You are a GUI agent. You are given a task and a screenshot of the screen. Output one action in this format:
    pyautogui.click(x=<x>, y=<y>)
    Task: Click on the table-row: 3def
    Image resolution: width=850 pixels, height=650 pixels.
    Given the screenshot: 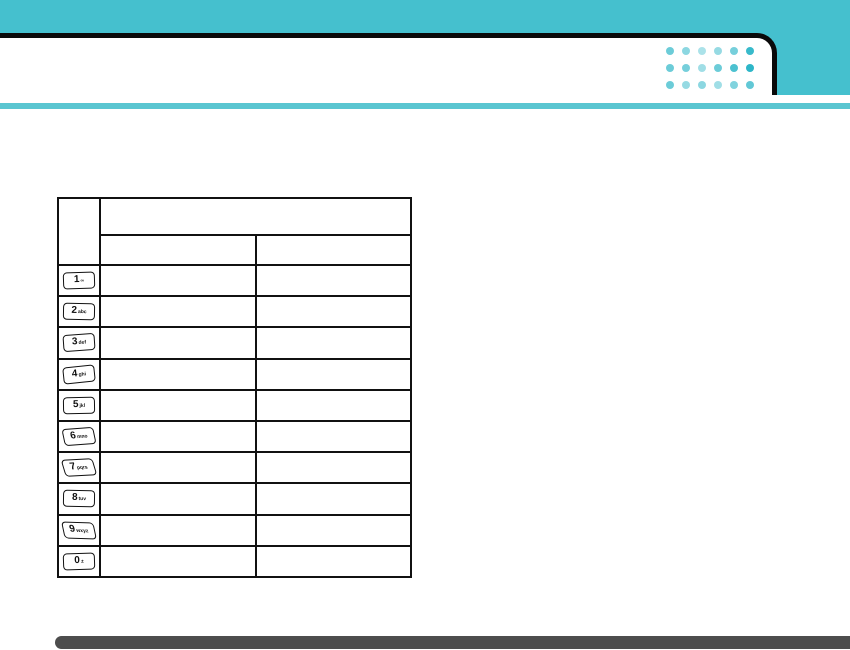 What is the action you would take?
    pyautogui.click(x=234, y=343)
    